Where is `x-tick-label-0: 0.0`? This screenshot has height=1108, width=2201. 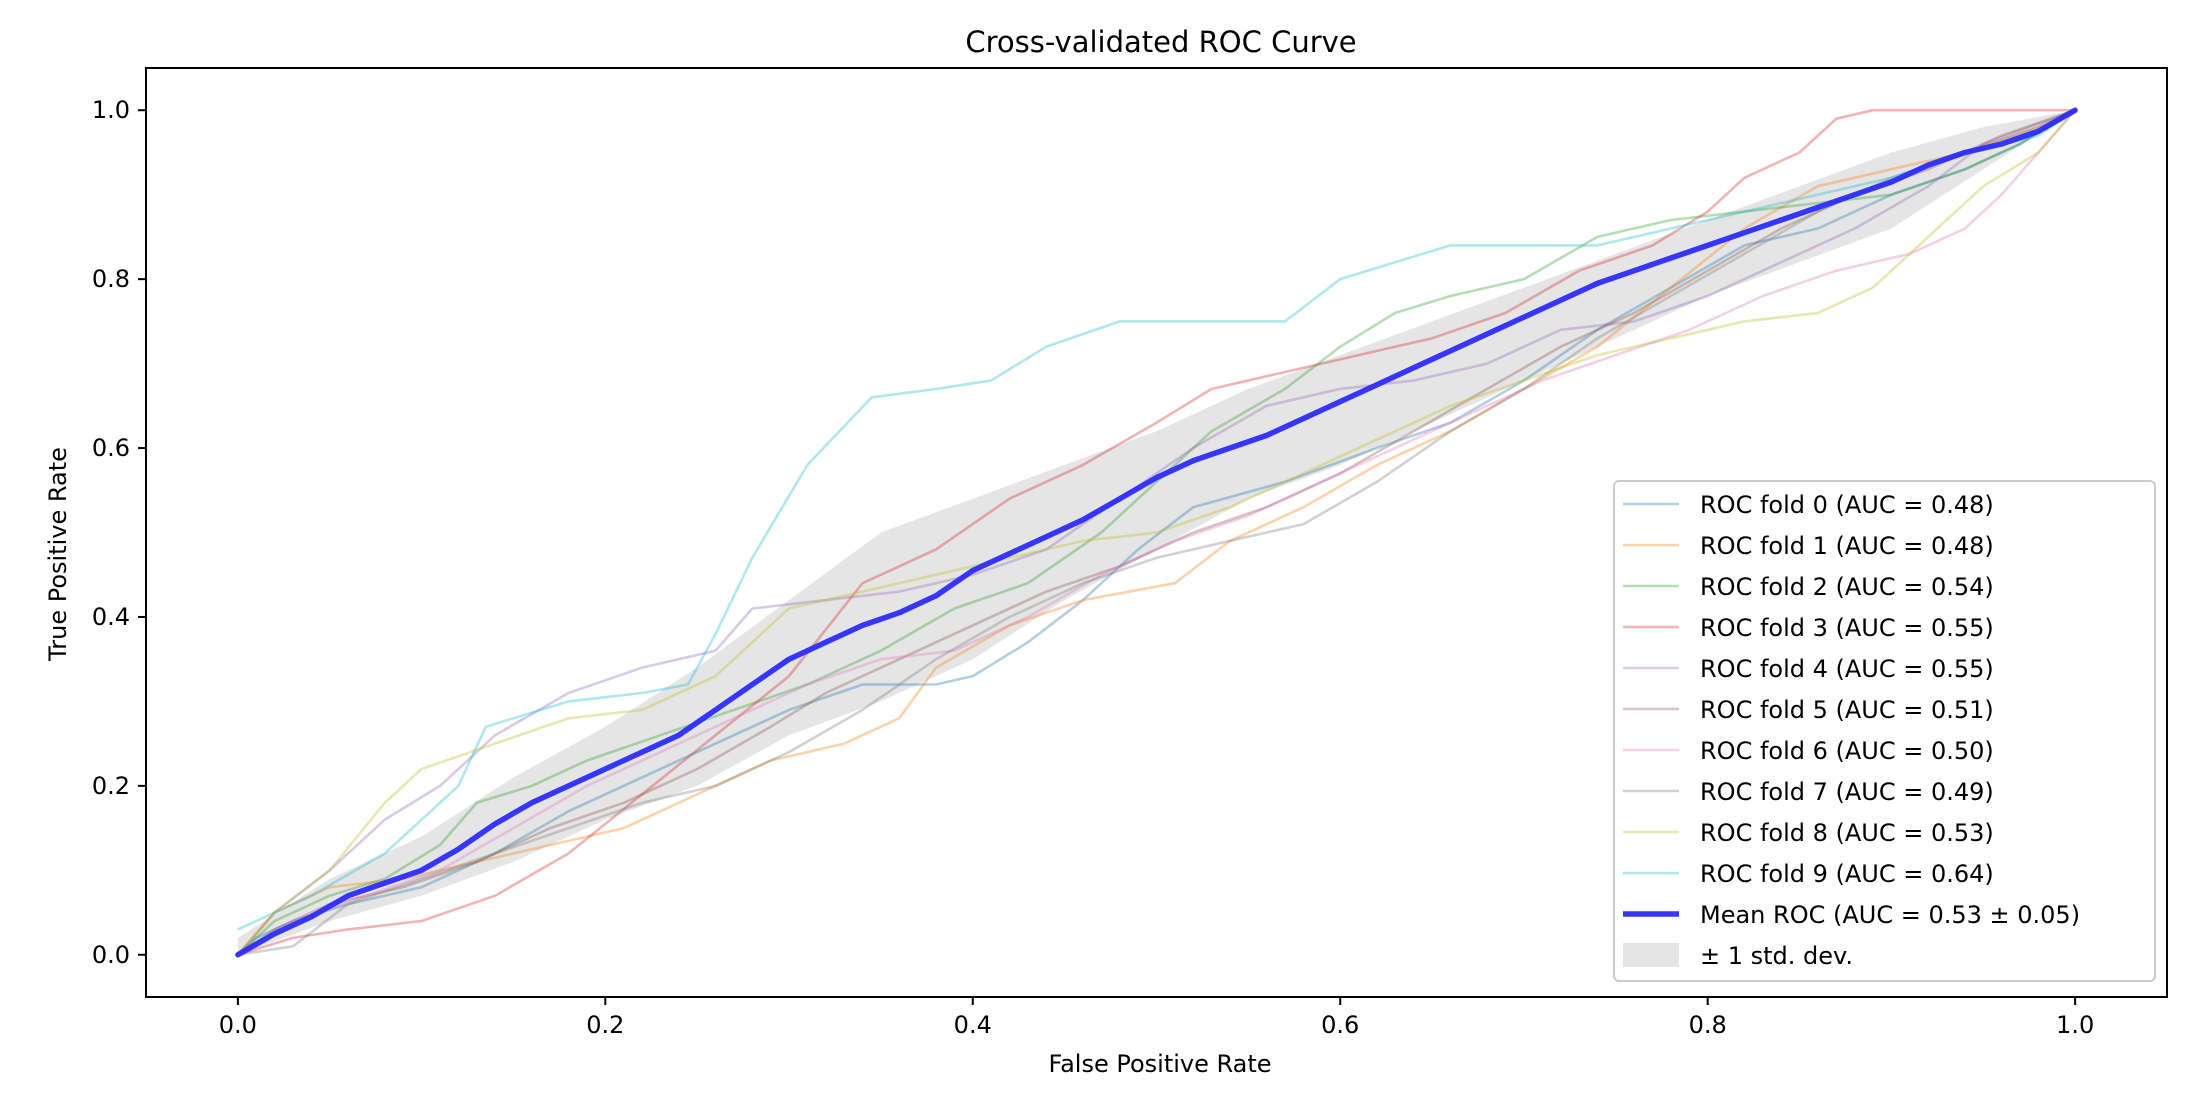
x-tick-label-0: 0.0 is located at coordinates (238, 1025).